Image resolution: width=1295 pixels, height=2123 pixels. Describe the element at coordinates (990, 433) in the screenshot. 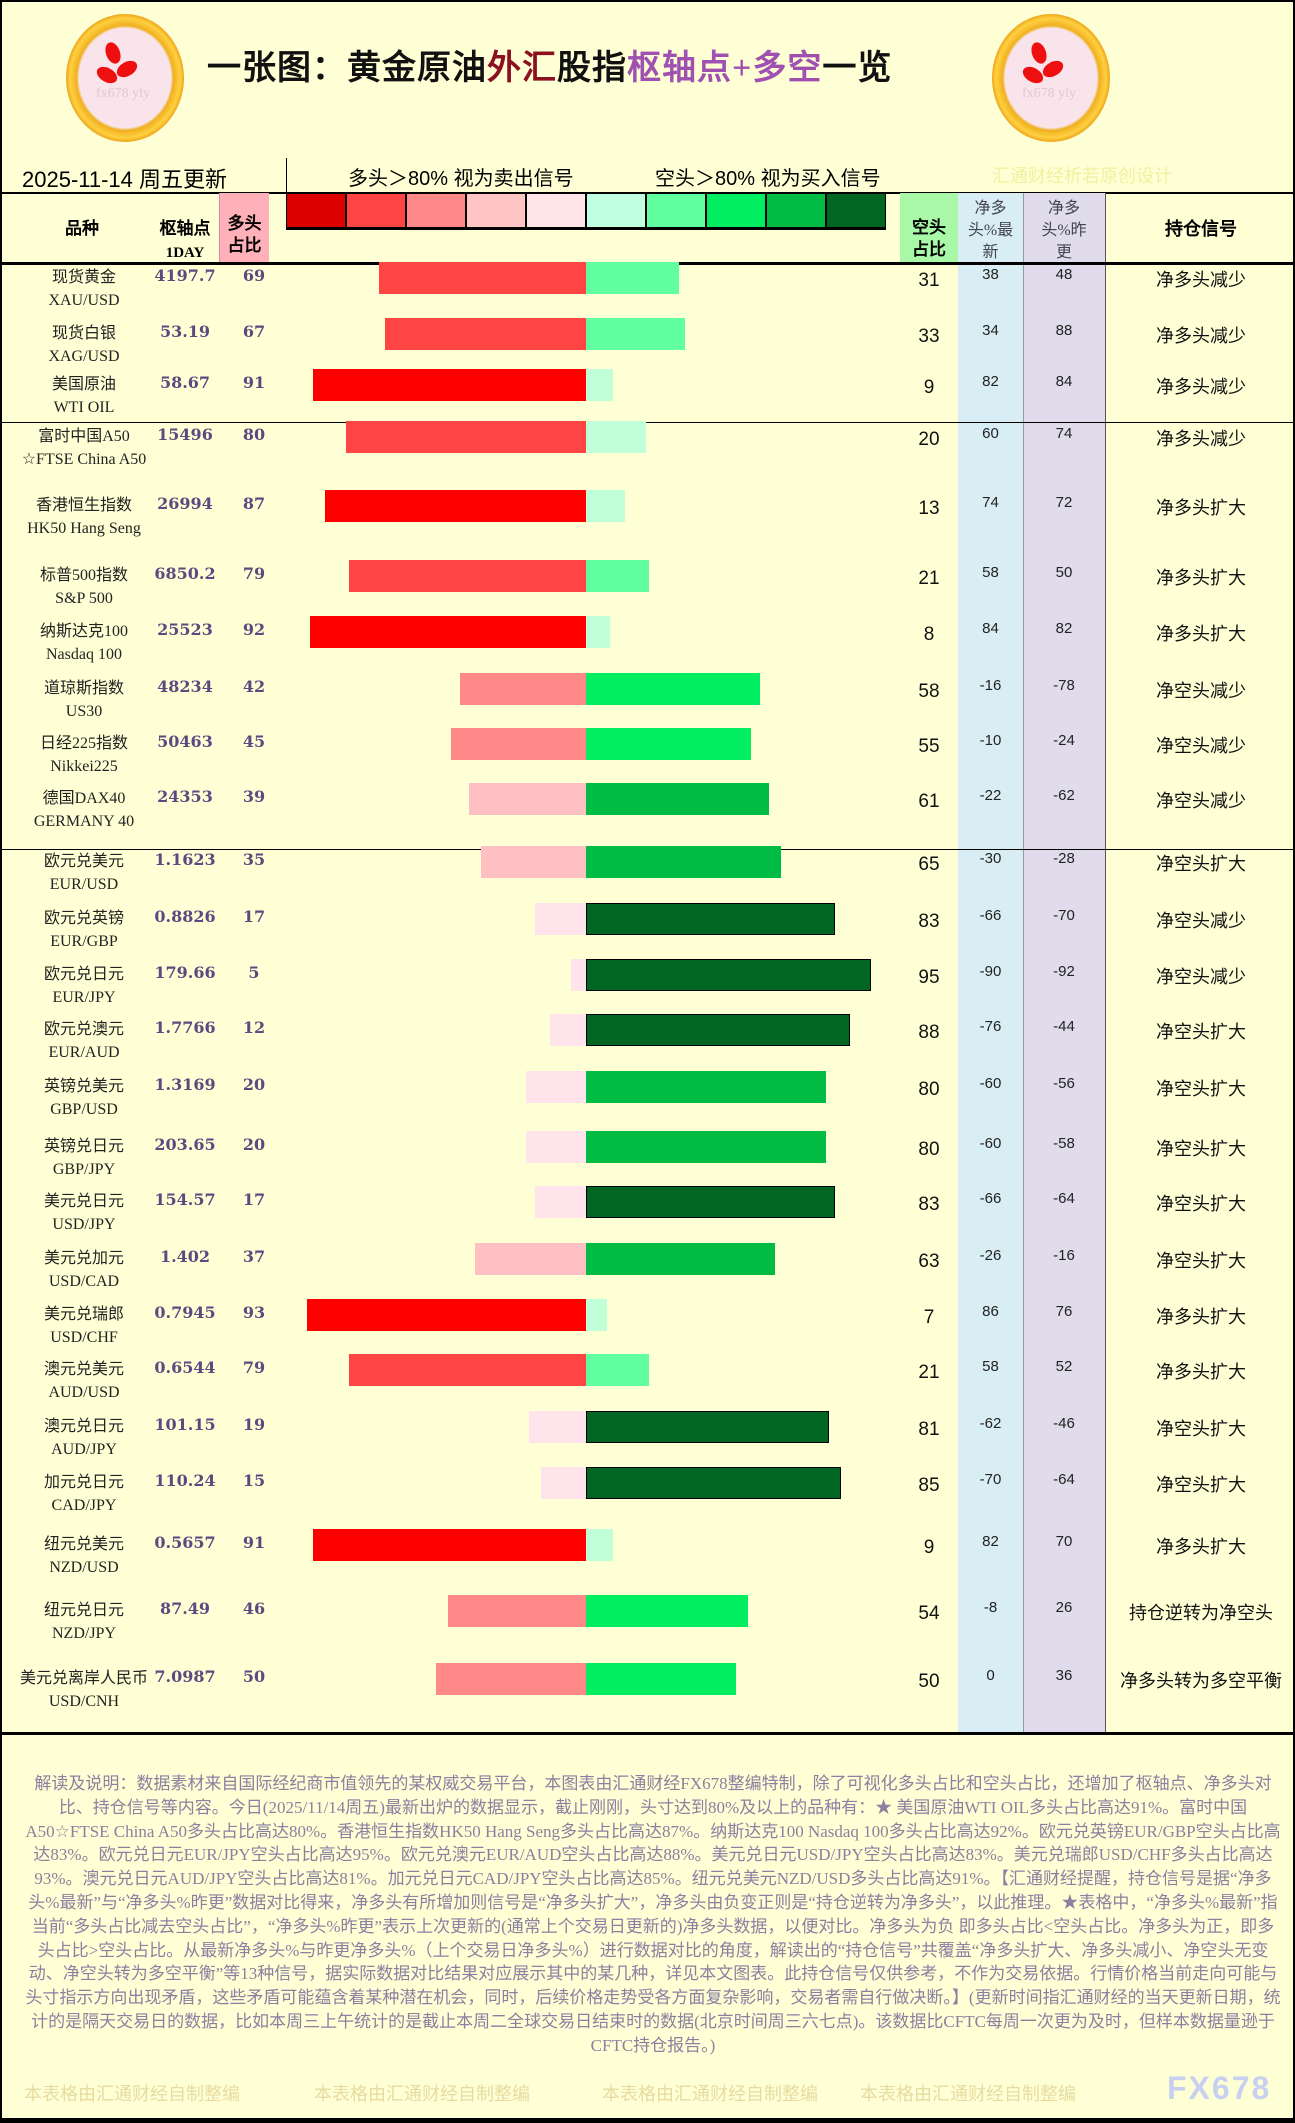

I see `net-long-latest: 60` at that location.